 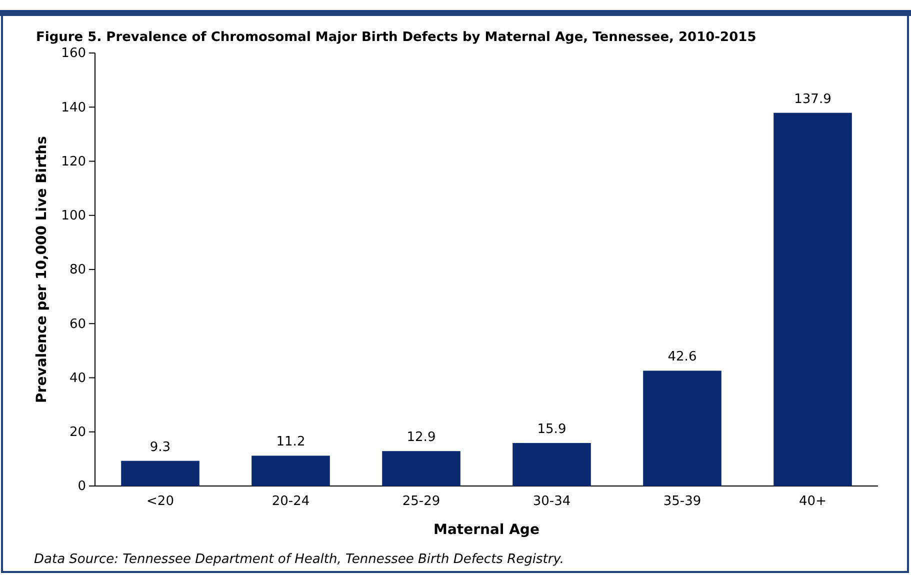 What do you see at coordinates (160, 502) in the screenshot?
I see `x-tick-label: <20` at bounding box center [160, 502].